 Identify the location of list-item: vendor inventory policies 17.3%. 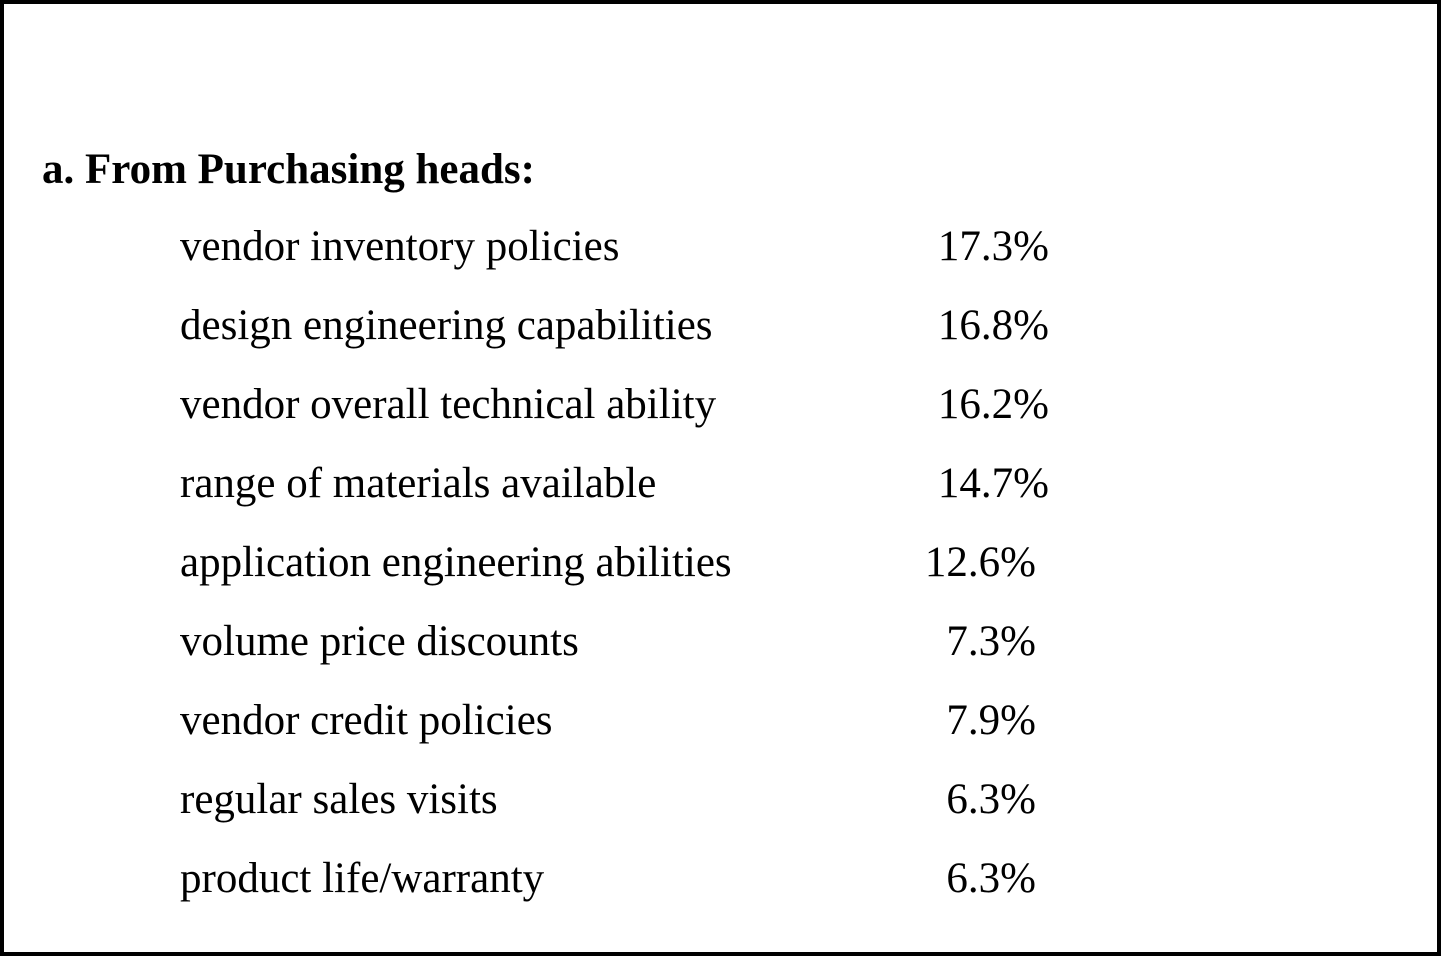
(722, 247).